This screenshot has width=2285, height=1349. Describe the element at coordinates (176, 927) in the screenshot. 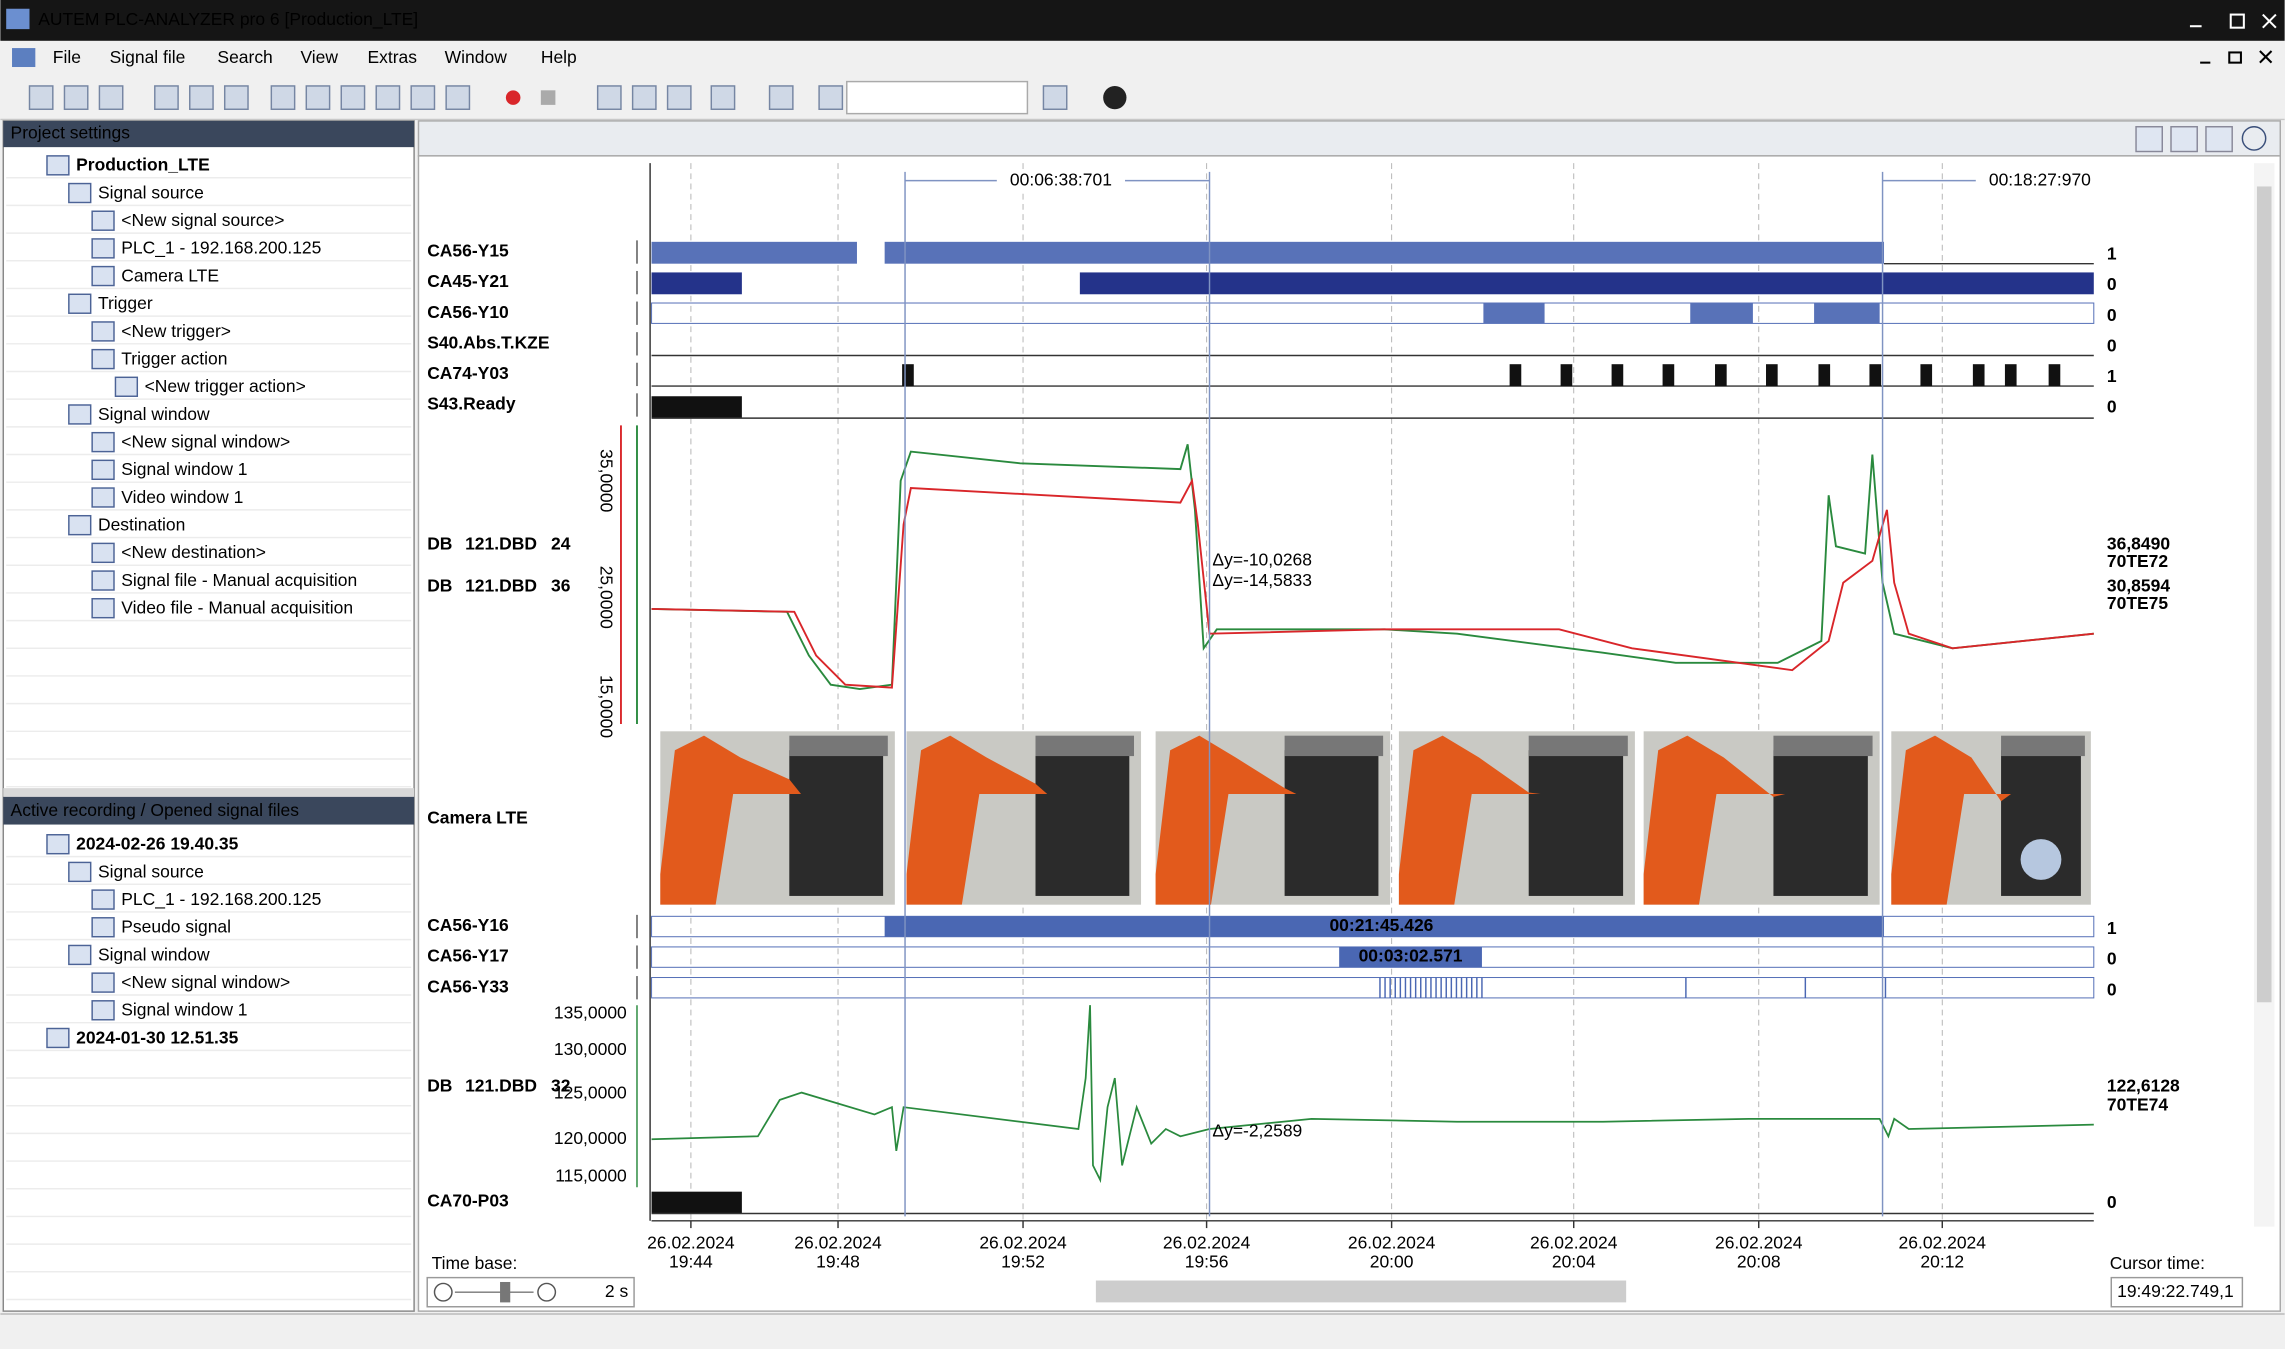

I see `tree-item: Pseudo signal` at that location.